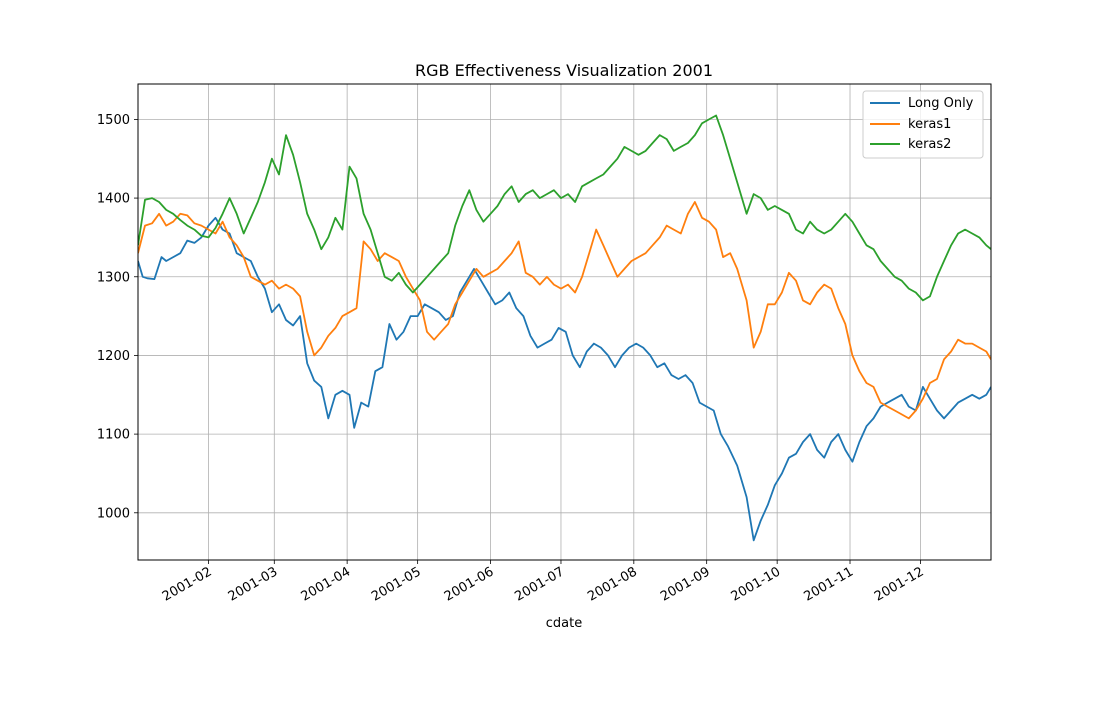 The width and height of the screenshot is (1100, 704). Describe the element at coordinates (929, 144) in the screenshot. I see `legend-label-keras2: keras2` at that location.